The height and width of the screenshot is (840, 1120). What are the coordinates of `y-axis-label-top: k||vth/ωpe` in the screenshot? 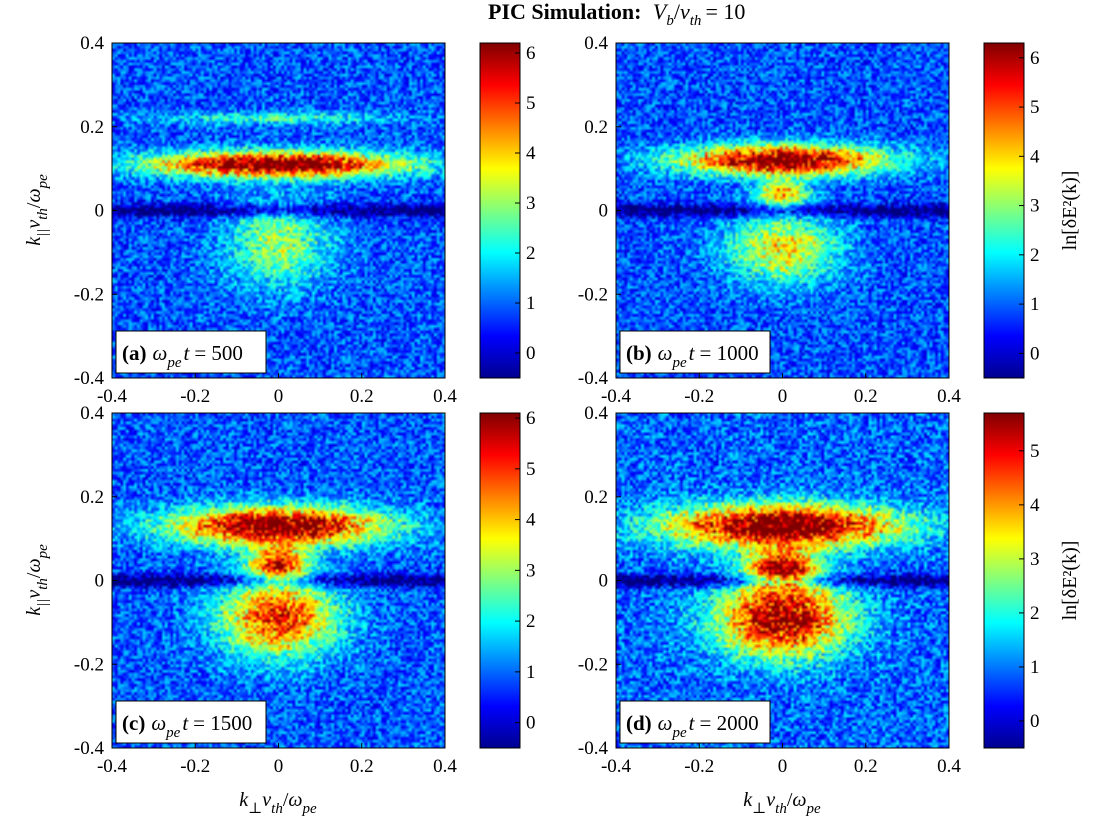 It's located at (37, 210).